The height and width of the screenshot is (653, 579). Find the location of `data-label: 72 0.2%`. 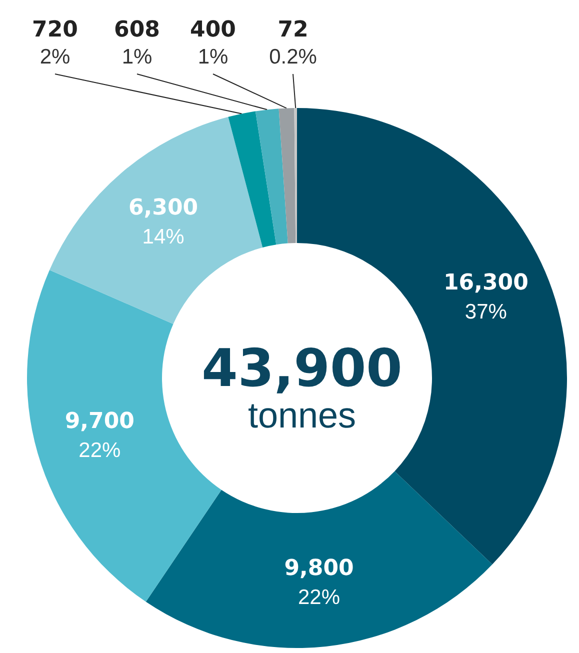

data-label: 72 0.2% is located at coordinates (293, 43).